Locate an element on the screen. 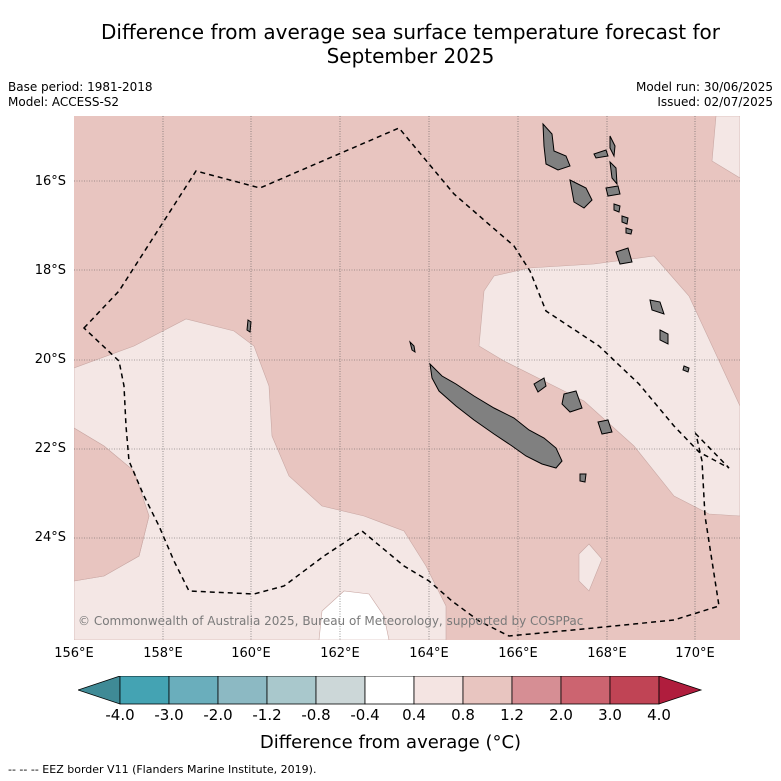 This screenshot has width=781, height=781. anomaly-band-0-4-to-0-8-pocket is located at coordinates (590, 567).